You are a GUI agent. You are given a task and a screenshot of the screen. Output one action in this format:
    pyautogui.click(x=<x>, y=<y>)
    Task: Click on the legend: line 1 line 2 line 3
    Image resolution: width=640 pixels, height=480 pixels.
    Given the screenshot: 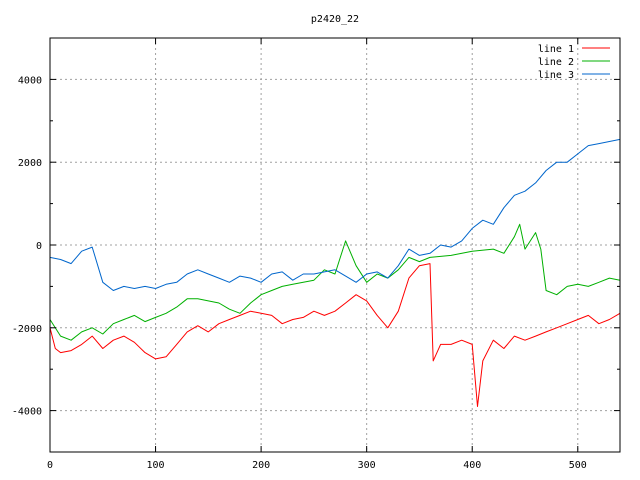 What is the action you would take?
    pyautogui.click(x=574, y=62)
    